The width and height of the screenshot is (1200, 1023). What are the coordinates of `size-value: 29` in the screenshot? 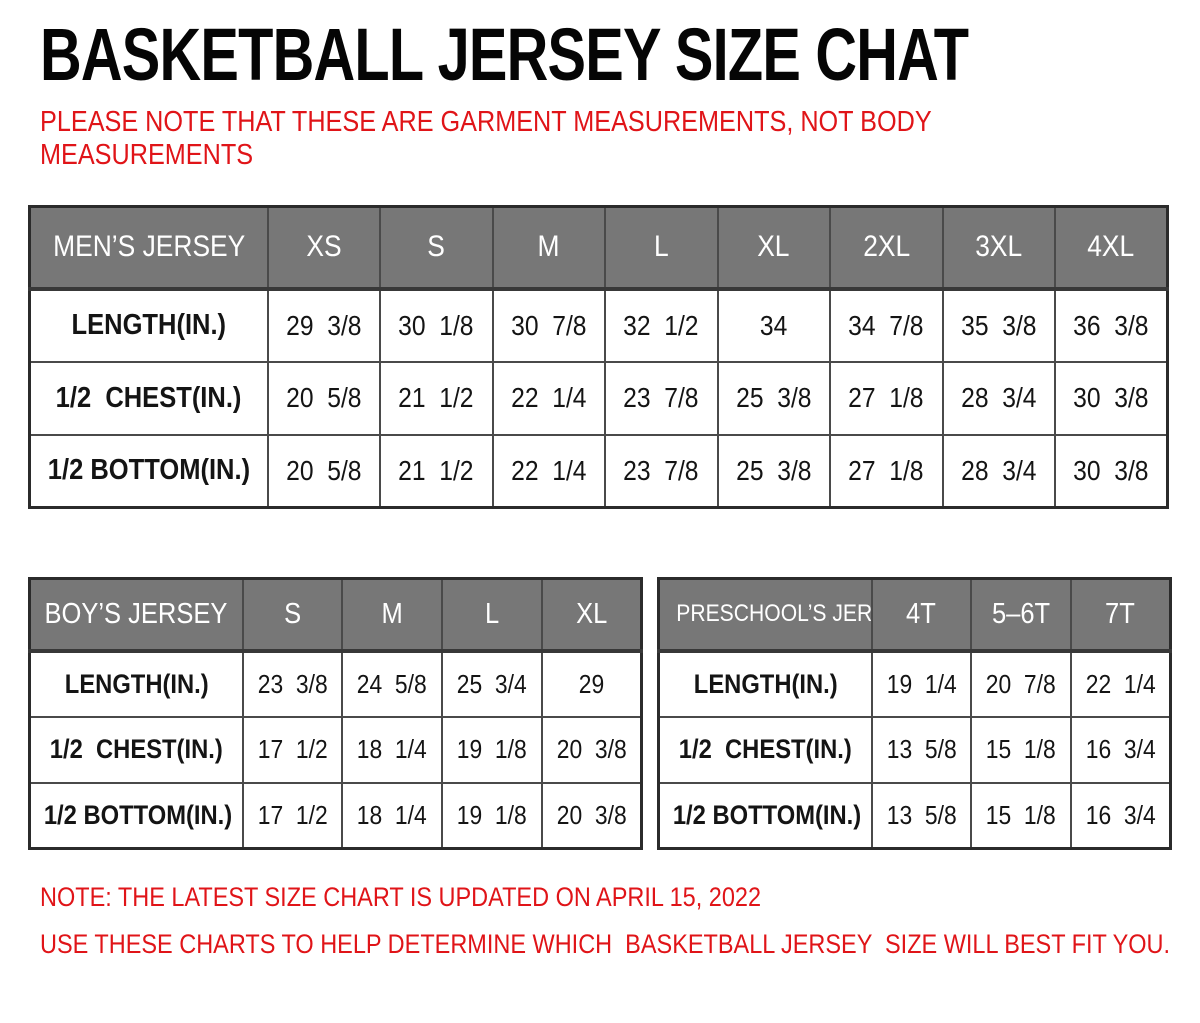 It's located at (591, 683).